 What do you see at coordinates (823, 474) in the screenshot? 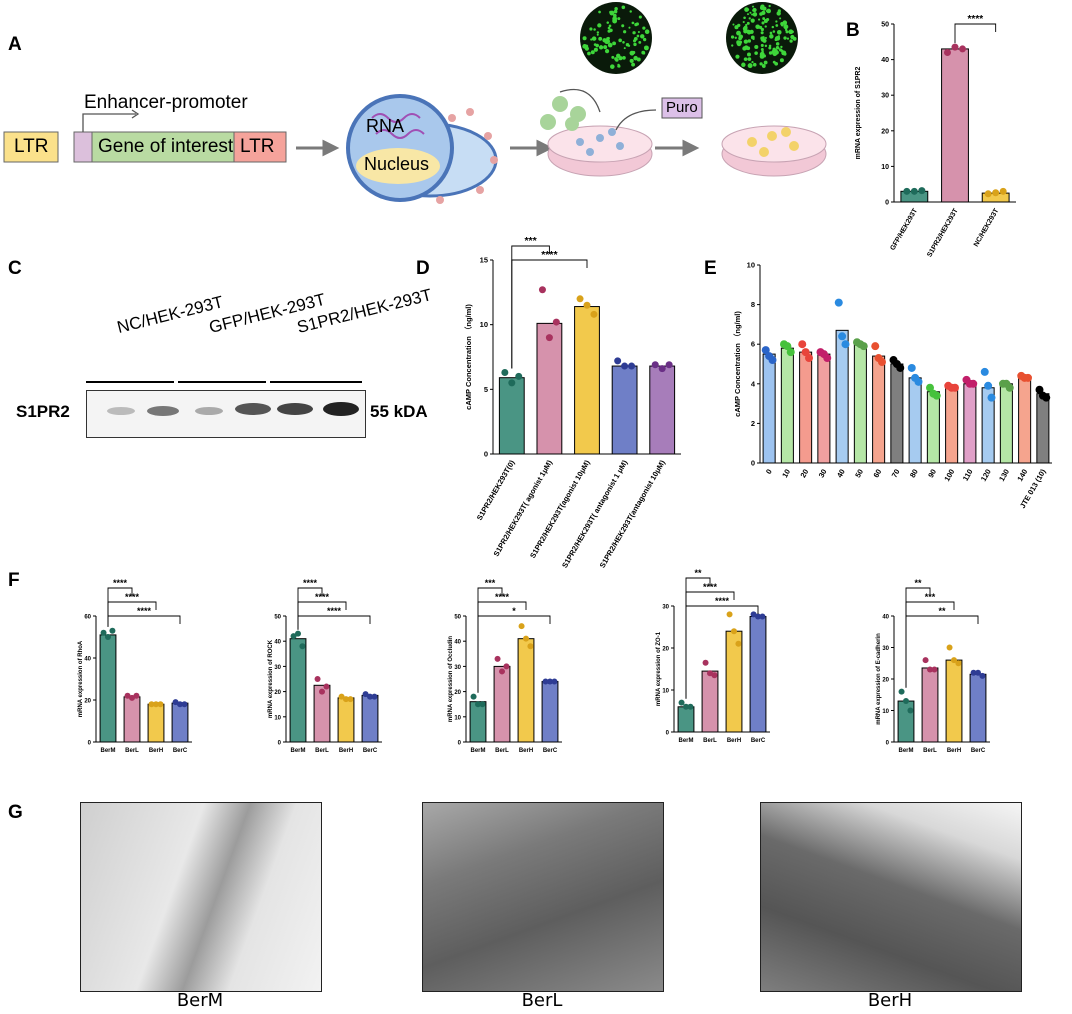
I see `x-tick-label: 30` at bounding box center [823, 474].